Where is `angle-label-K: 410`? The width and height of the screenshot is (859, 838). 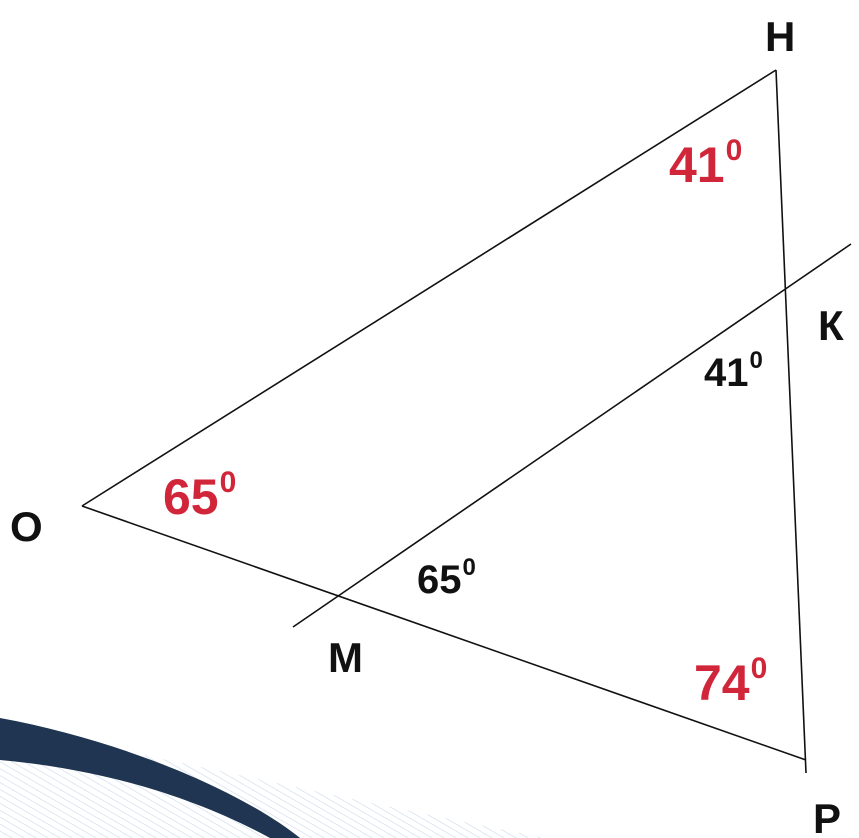
angle-label-K: 410 is located at coordinates (733, 372).